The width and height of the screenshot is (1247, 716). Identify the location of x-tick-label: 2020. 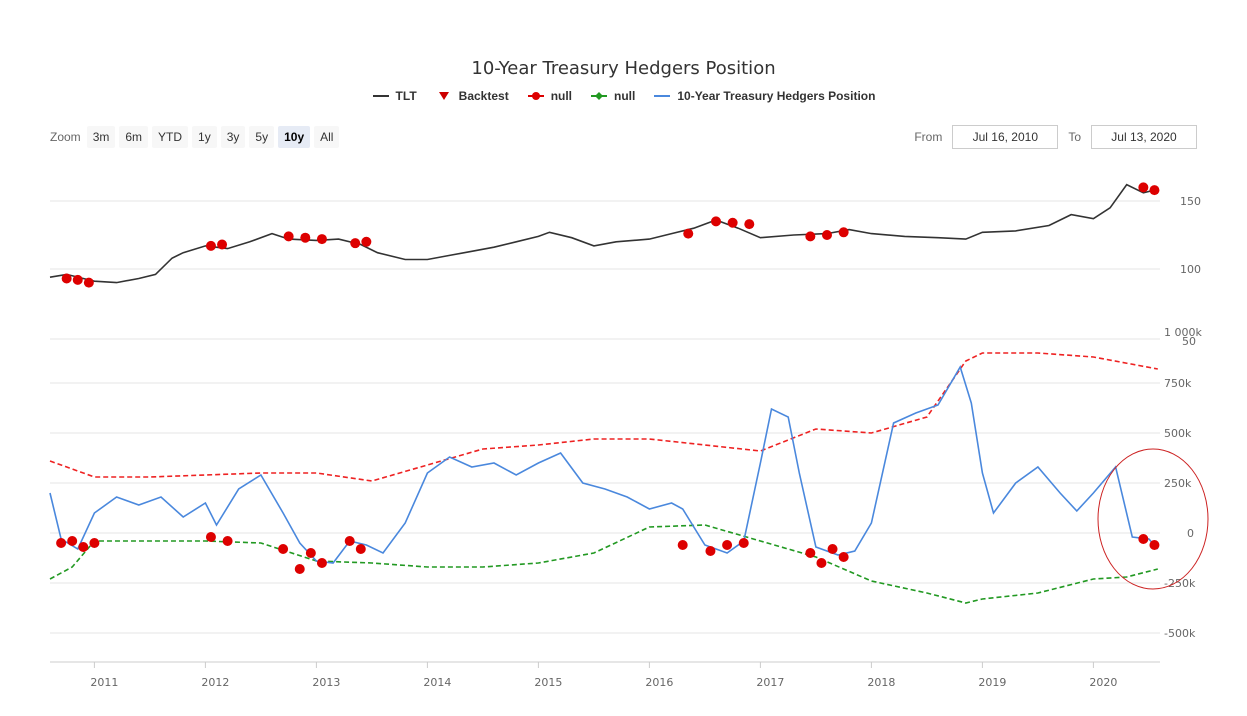
(1103, 682).